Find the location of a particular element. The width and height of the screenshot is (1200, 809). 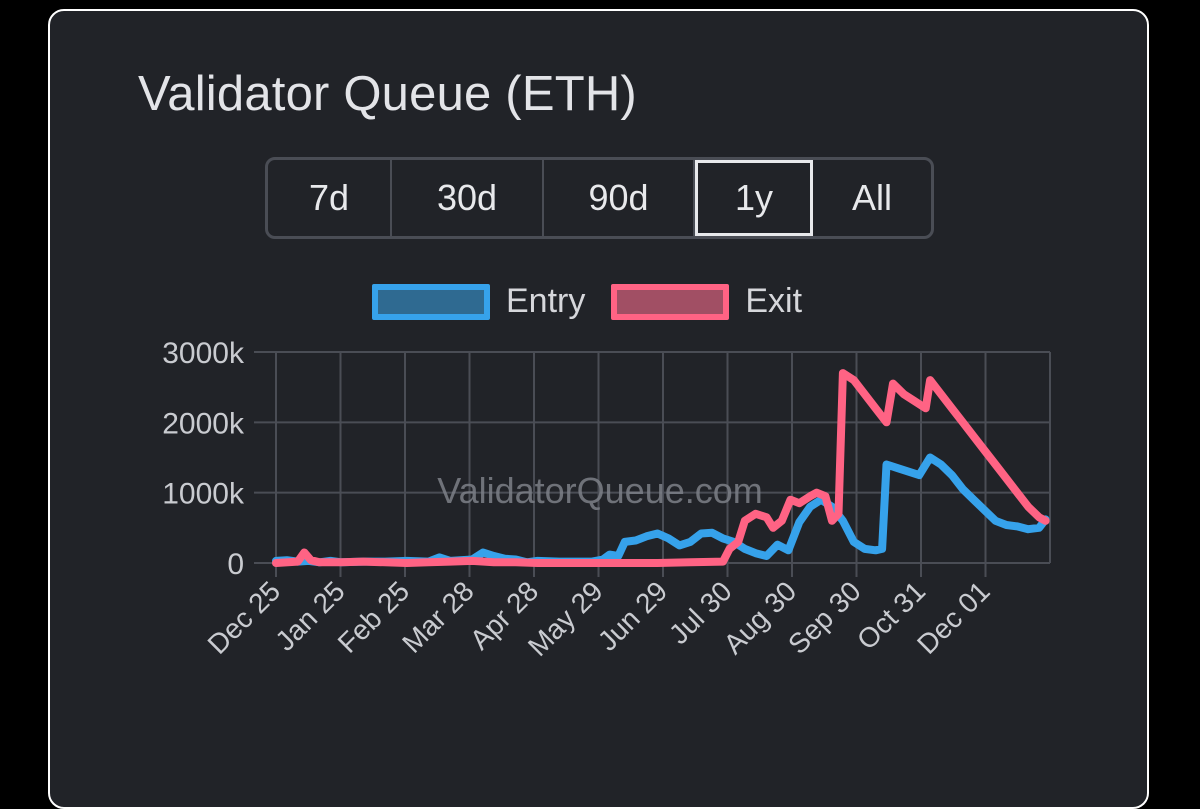

y-tick-label: 1000k is located at coordinates (203, 494).